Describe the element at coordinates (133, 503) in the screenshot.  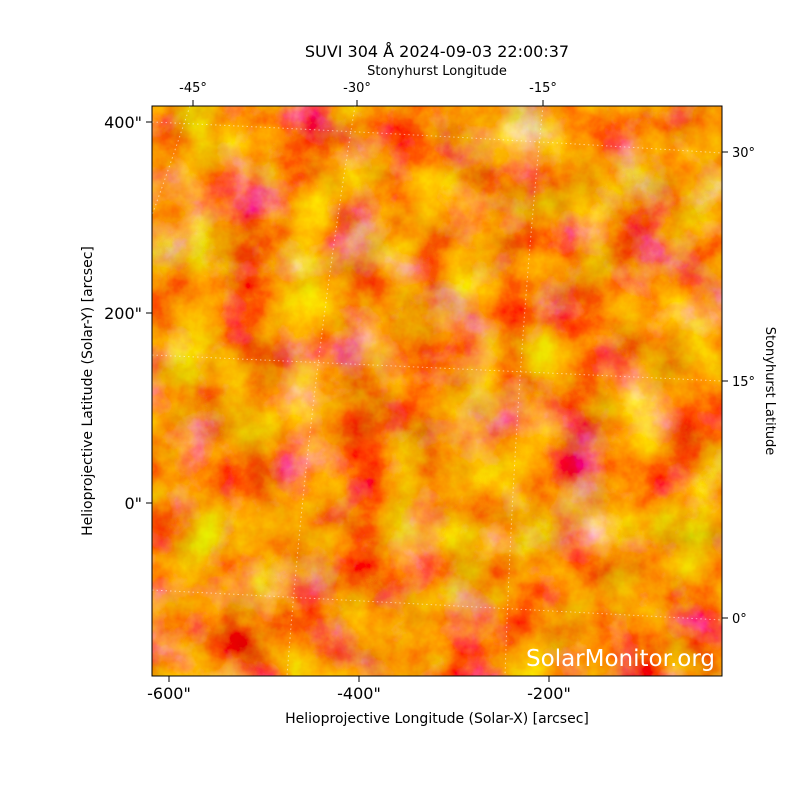
I see `y-tick-label: 0"` at that location.